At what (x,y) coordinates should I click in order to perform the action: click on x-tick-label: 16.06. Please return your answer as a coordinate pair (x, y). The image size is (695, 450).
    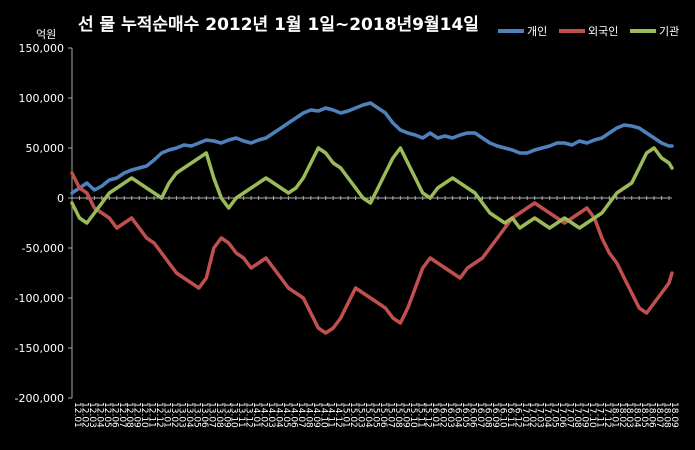
    Looking at the image, I should click on (473, 415).